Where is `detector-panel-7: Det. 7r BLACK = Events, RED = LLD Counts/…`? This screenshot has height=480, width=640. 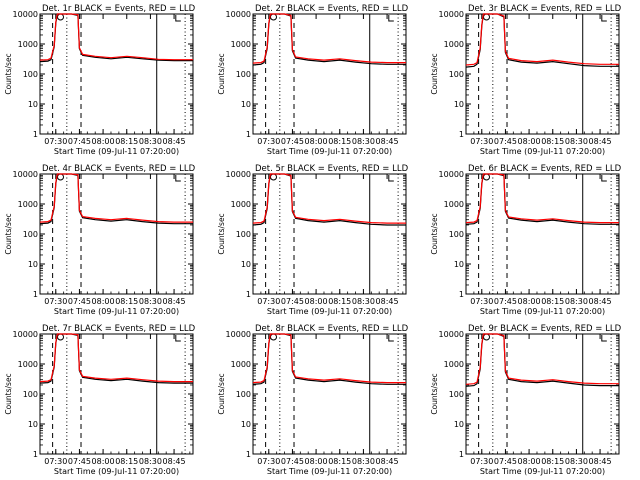 detector-panel-7: Det. 7r BLACK = Events, RED = LLD Counts/… is located at coordinates (100, 400).